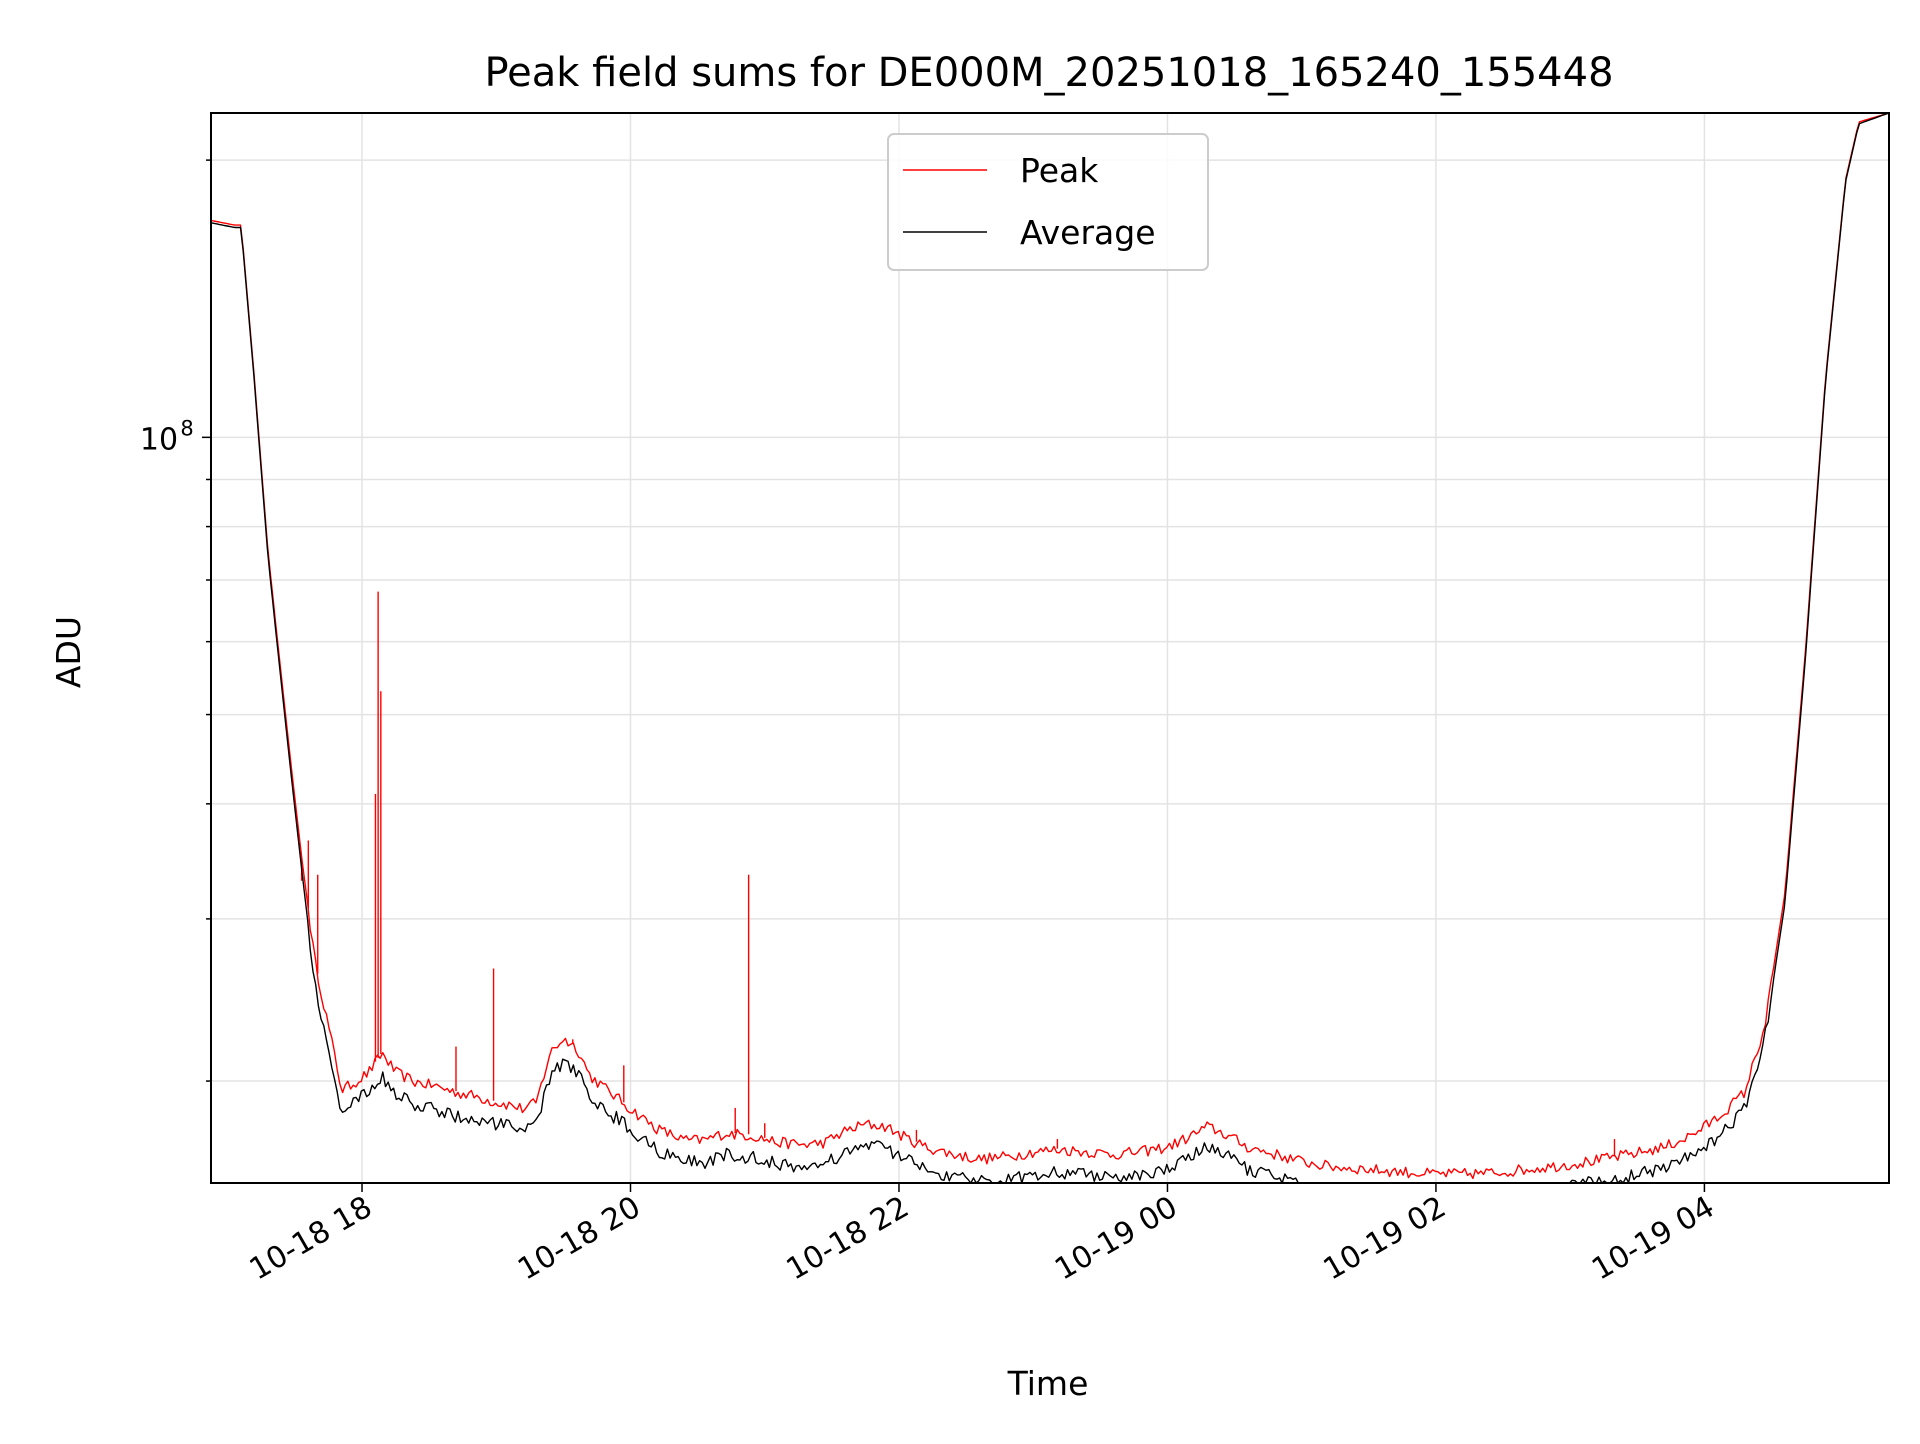  I want to click on y-tick-label: 10, so click(159, 439).